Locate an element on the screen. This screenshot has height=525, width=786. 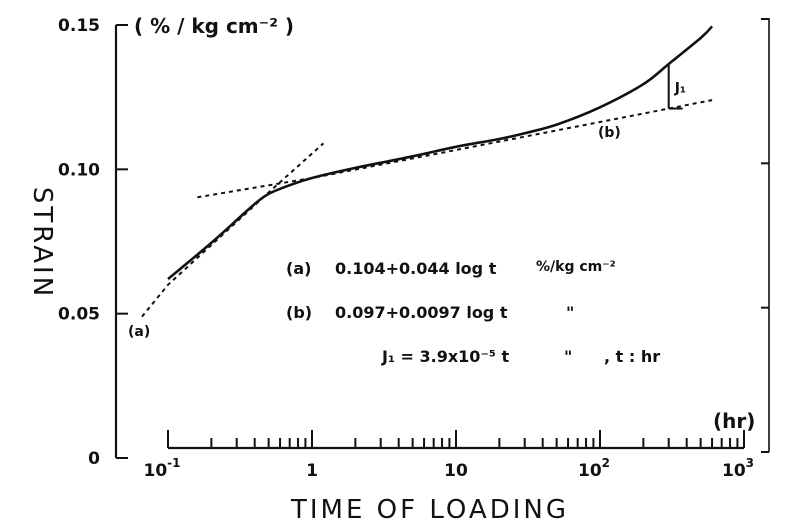
legend-key-a: (a) is located at coordinates (298, 268).